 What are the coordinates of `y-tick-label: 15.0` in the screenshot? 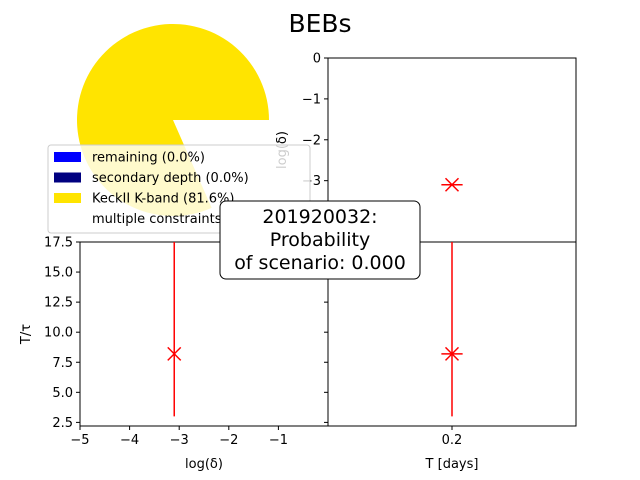 It's located at (58, 273).